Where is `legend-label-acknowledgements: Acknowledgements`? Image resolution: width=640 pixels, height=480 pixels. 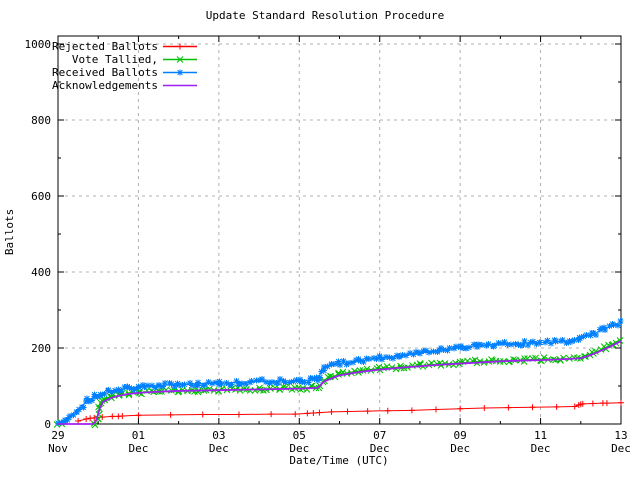
legend-label-acknowledgements: Acknowledgements is located at coordinates (105, 85).